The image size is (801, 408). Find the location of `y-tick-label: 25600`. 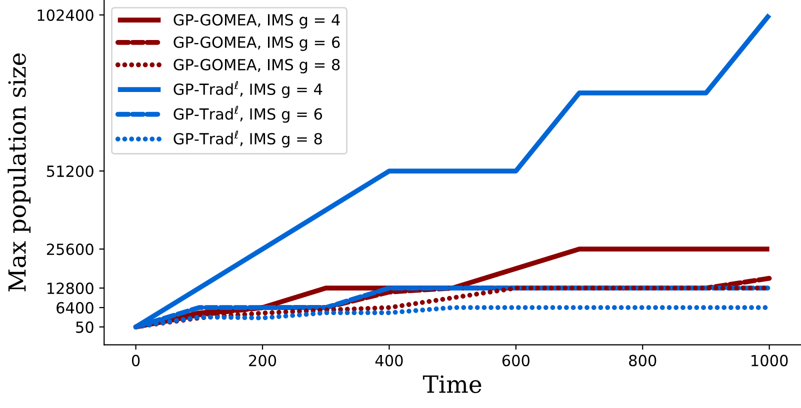

y-tick-label: 25600 is located at coordinates (70, 250).